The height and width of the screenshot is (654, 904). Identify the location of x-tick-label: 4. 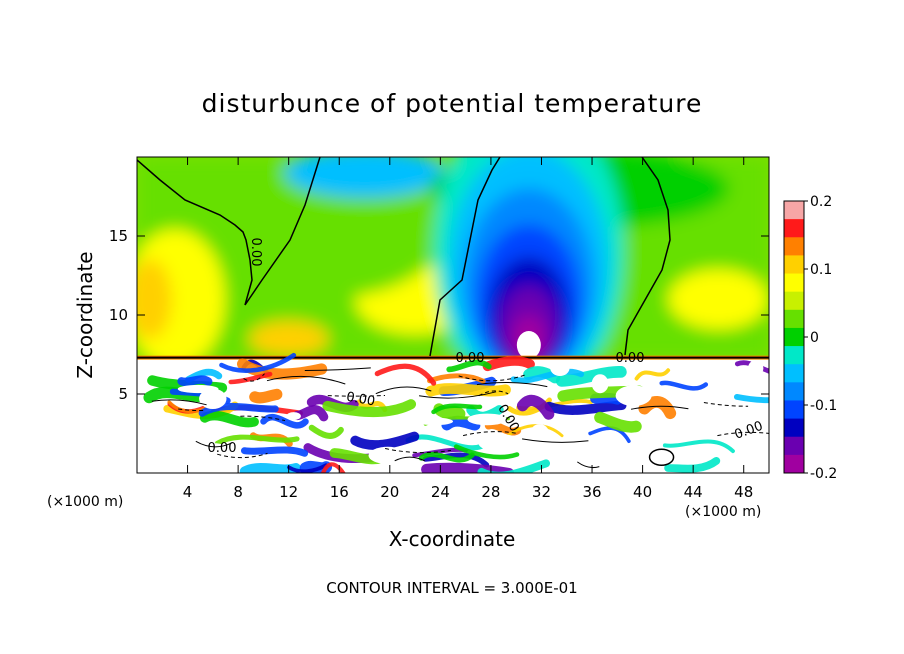
(188, 492).